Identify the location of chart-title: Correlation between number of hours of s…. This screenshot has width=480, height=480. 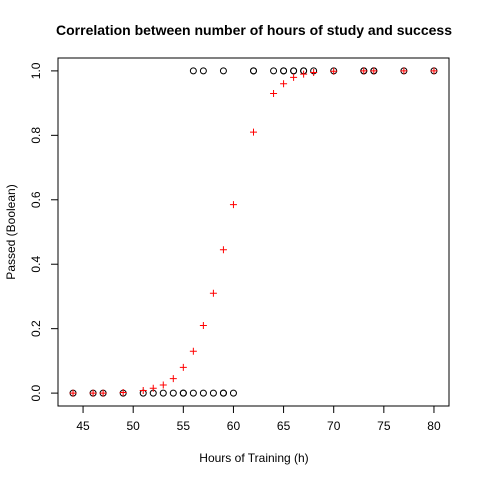
(254, 30).